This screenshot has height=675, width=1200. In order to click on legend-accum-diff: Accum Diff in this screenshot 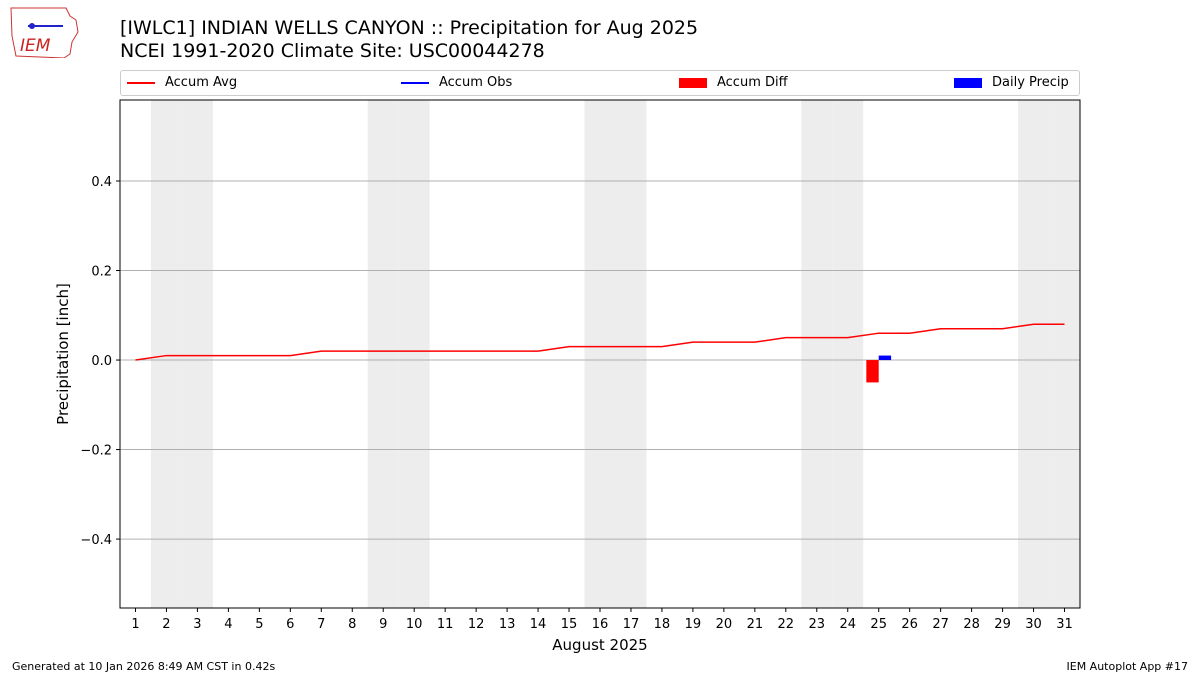, I will do `click(733, 82)`.